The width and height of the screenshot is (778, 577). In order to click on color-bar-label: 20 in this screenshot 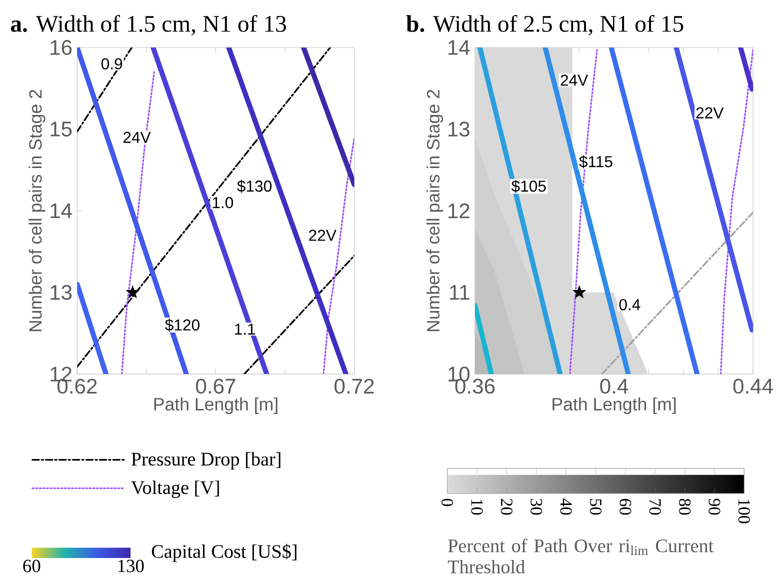, I will do `click(506, 506)`.